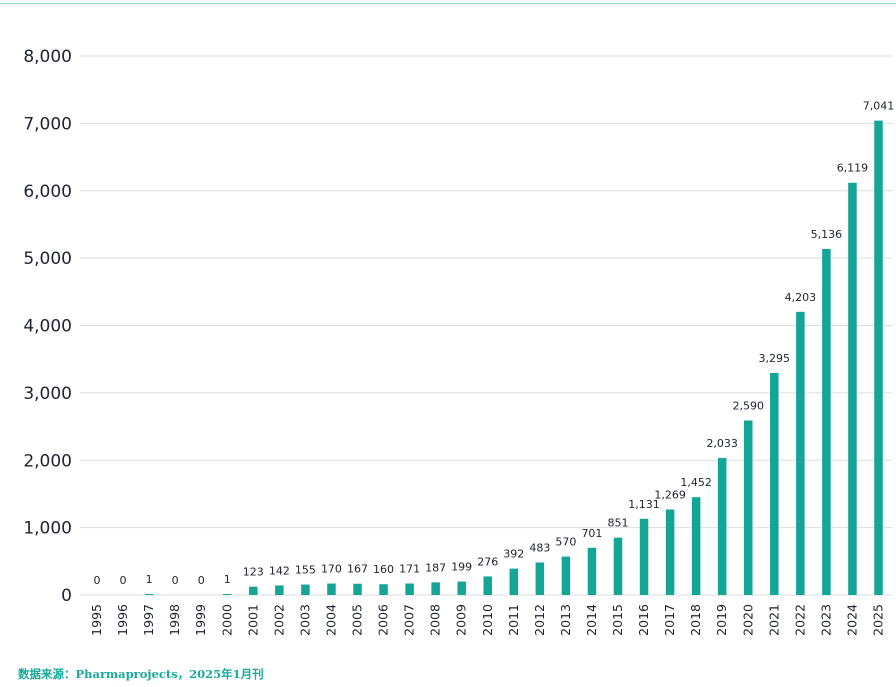 This screenshot has height=687, width=896. What do you see at coordinates (851, 620) in the screenshot?
I see `x-tick-label: 2024` at bounding box center [851, 620].